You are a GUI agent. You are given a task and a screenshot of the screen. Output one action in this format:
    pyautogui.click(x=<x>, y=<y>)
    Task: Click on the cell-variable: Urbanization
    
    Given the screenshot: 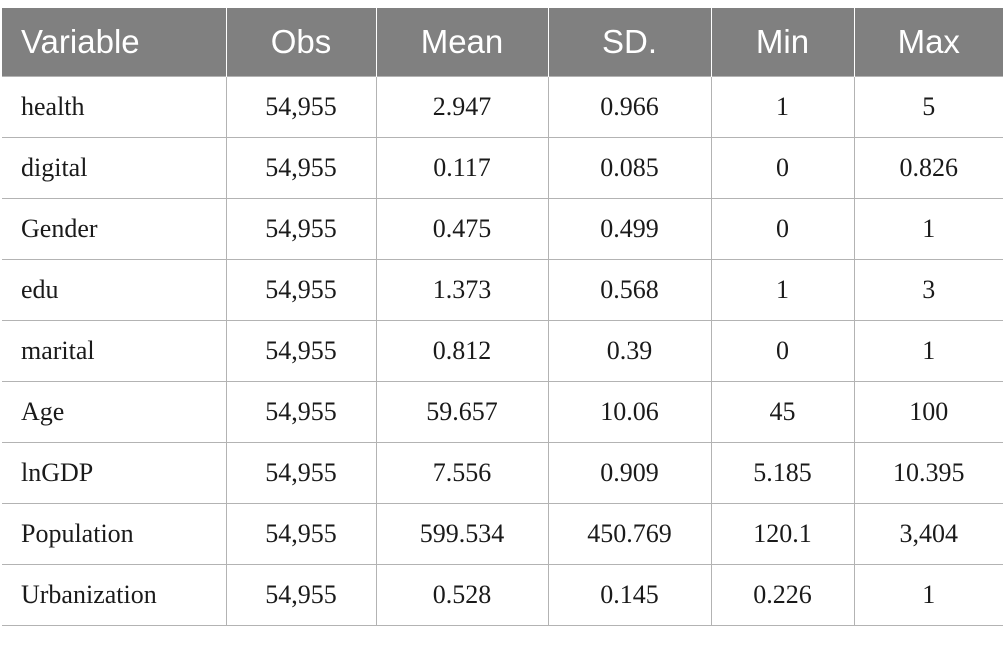 What is the action you would take?
    pyautogui.click(x=114, y=595)
    